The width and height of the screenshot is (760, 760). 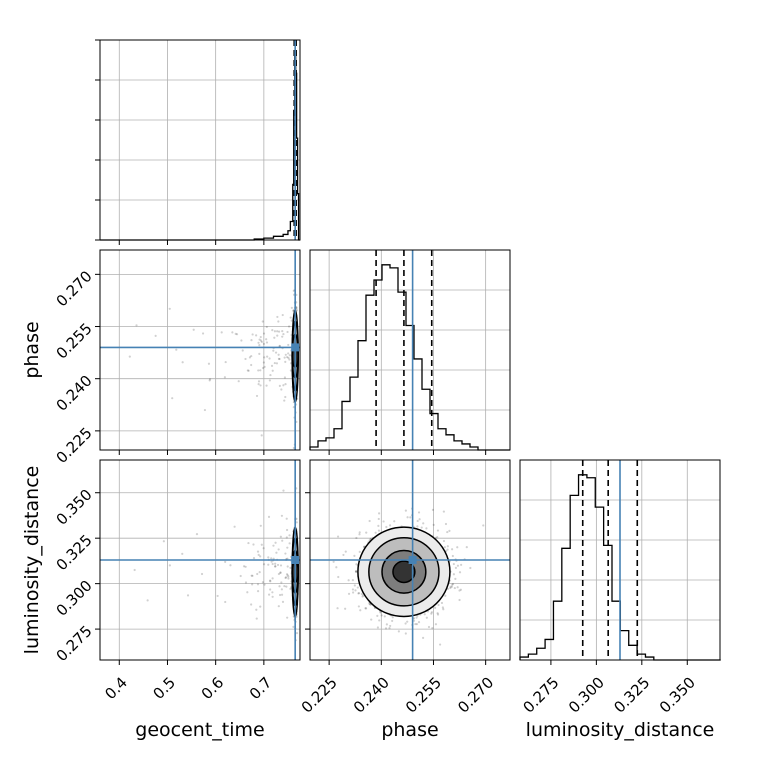 I want to click on hist-panel-phase, so click(x=410, y=352).